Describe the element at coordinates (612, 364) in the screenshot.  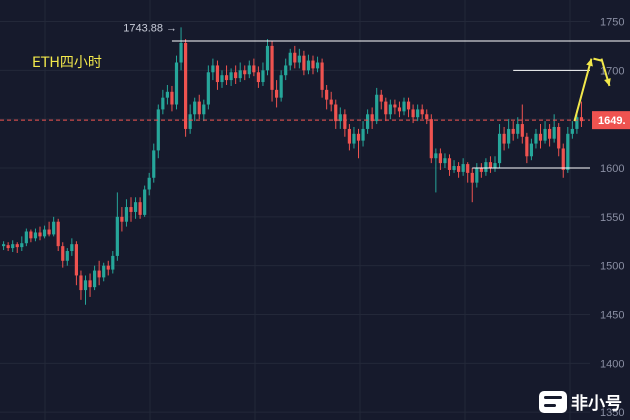
I see `y-tick-label: 1400` at that location.